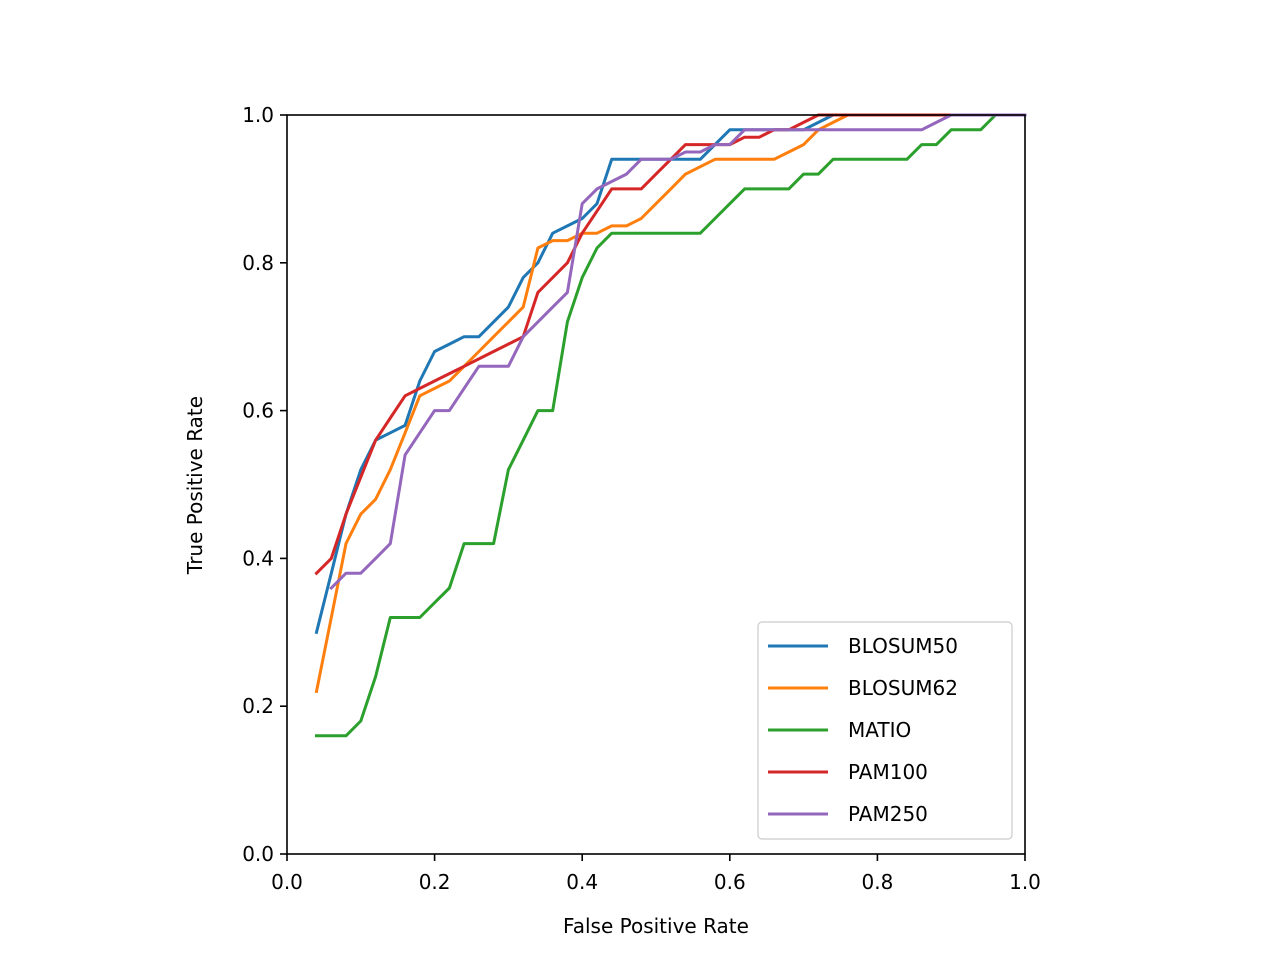  I want to click on x-tick-label: 0.0, so click(287, 882).